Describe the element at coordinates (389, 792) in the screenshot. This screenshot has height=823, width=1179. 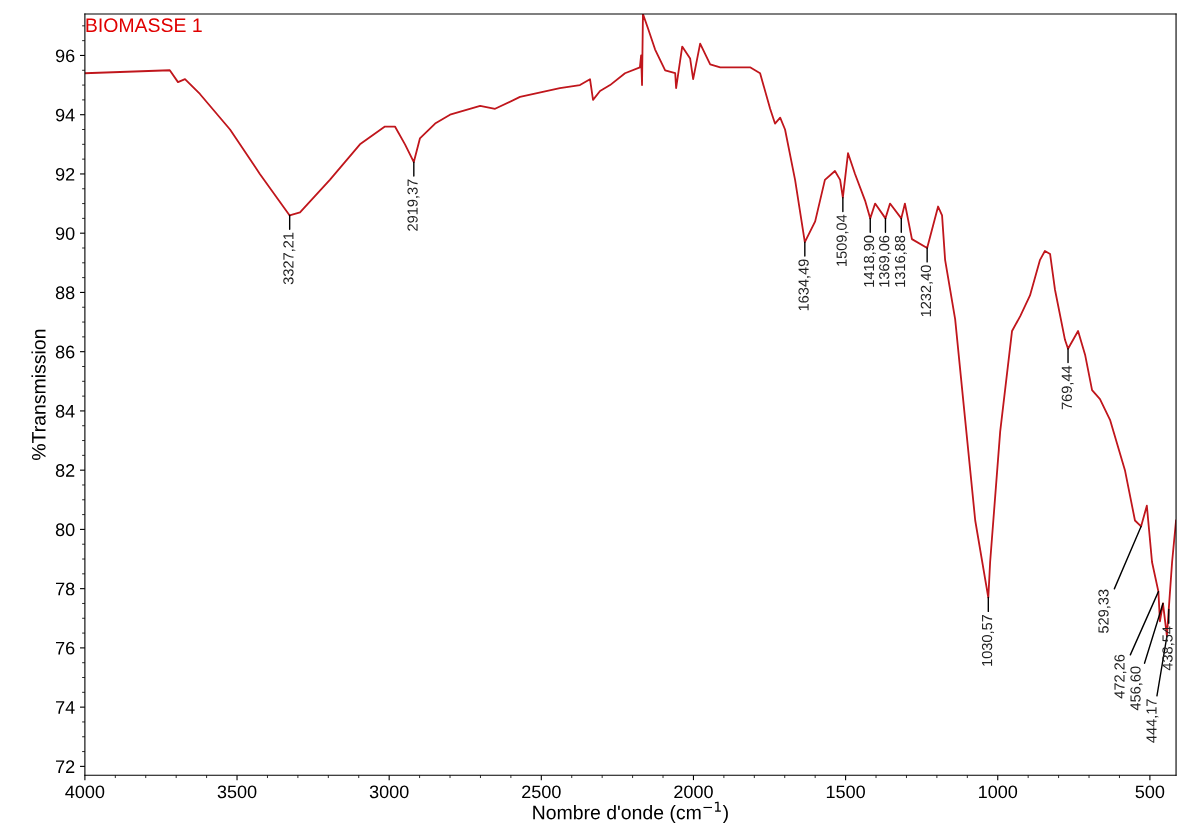
I see `x-tick-label: 3000` at that location.